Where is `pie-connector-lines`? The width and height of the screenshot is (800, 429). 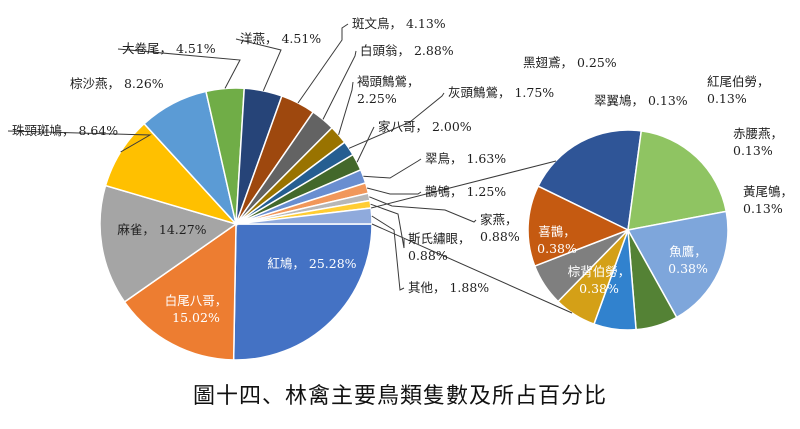
pie-connector-lines is located at coordinates (471, 237).